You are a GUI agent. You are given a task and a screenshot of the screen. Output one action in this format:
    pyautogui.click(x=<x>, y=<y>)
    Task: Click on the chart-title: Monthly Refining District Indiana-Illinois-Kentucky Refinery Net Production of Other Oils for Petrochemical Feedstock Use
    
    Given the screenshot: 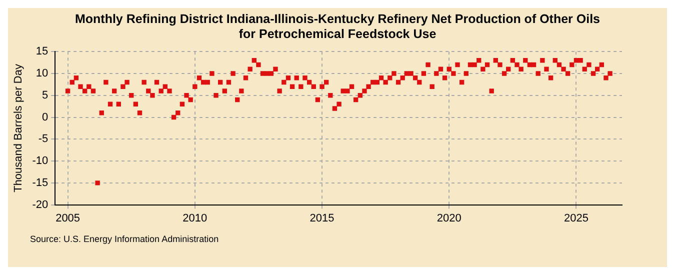 What is the action you would take?
    pyautogui.click(x=338, y=27)
    